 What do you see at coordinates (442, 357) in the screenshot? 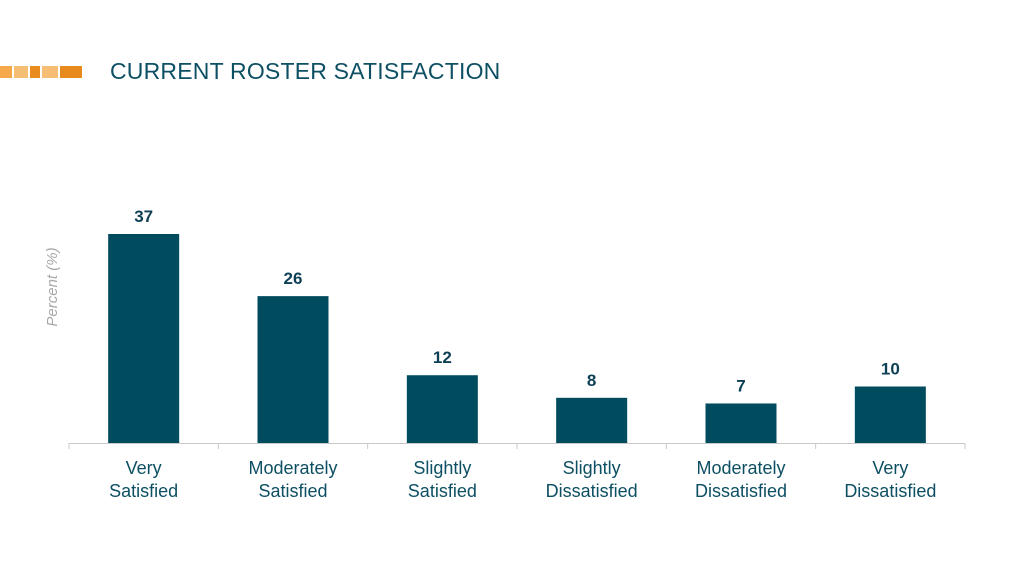
I see `data-label: 12` at bounding box center [442, 357].